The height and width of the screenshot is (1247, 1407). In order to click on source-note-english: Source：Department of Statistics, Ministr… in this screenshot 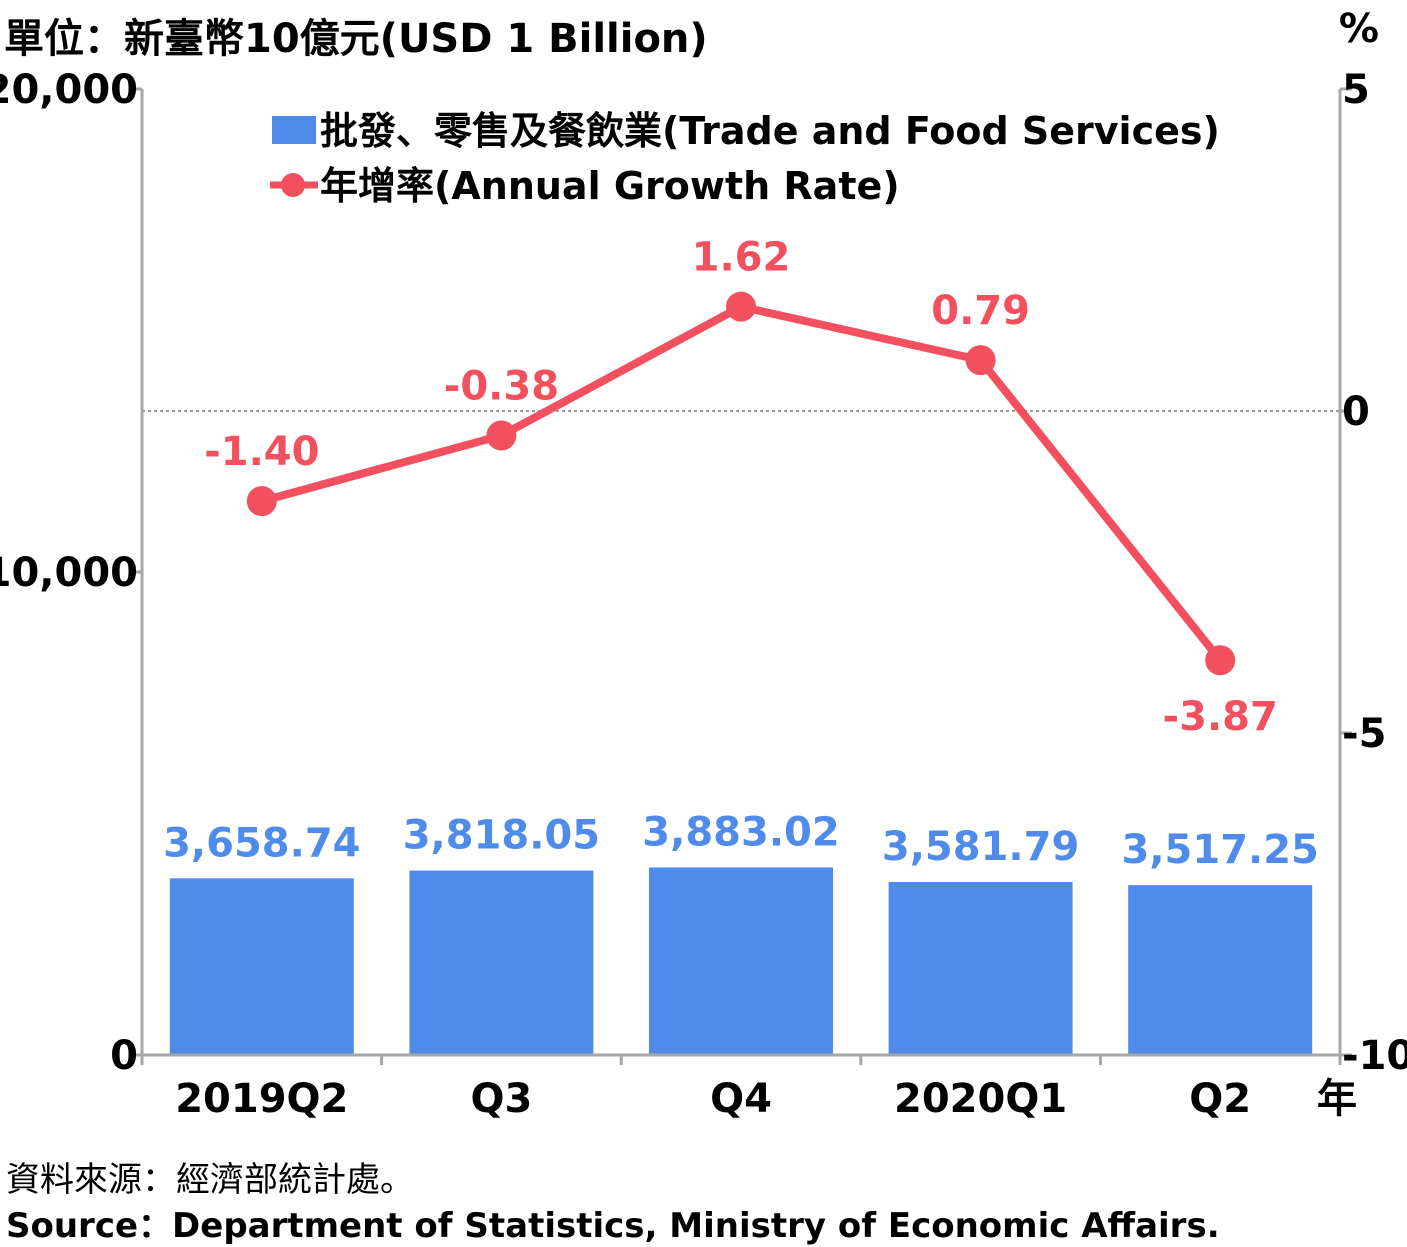, I will do `click(613, 1226)`.